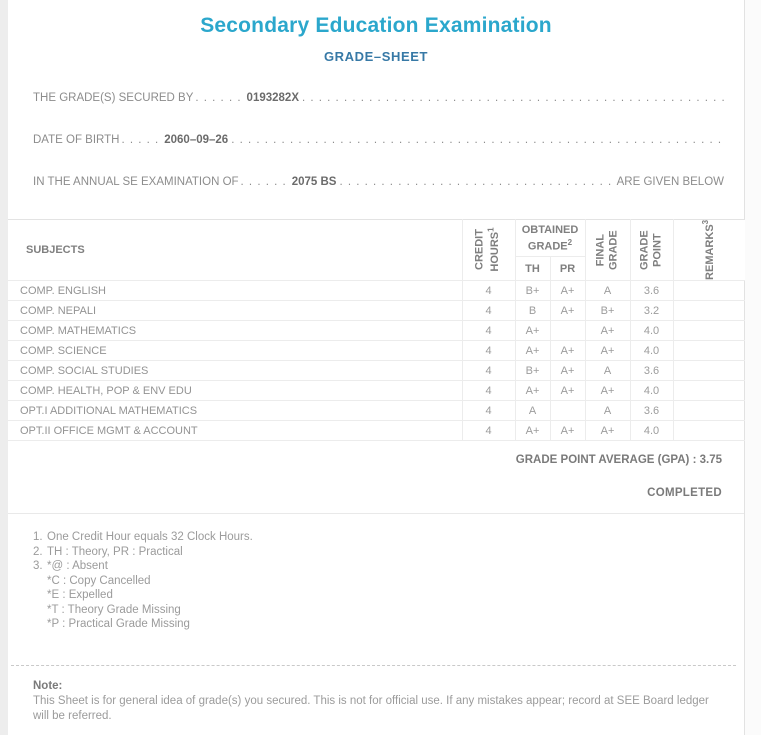 The height and width of the screenshot is (735, 761). What do you see at coordinates (99, 580) in the screenshot?
I see `footnote-sub-item: *C : Copy Cancelled` at bounding box center [99, 580].